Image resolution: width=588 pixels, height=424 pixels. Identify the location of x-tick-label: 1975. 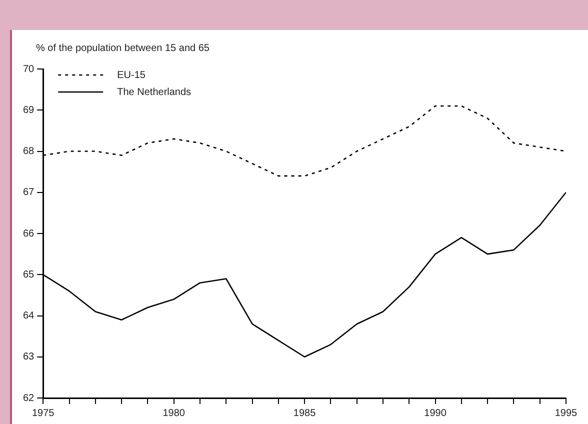
(43, 413).